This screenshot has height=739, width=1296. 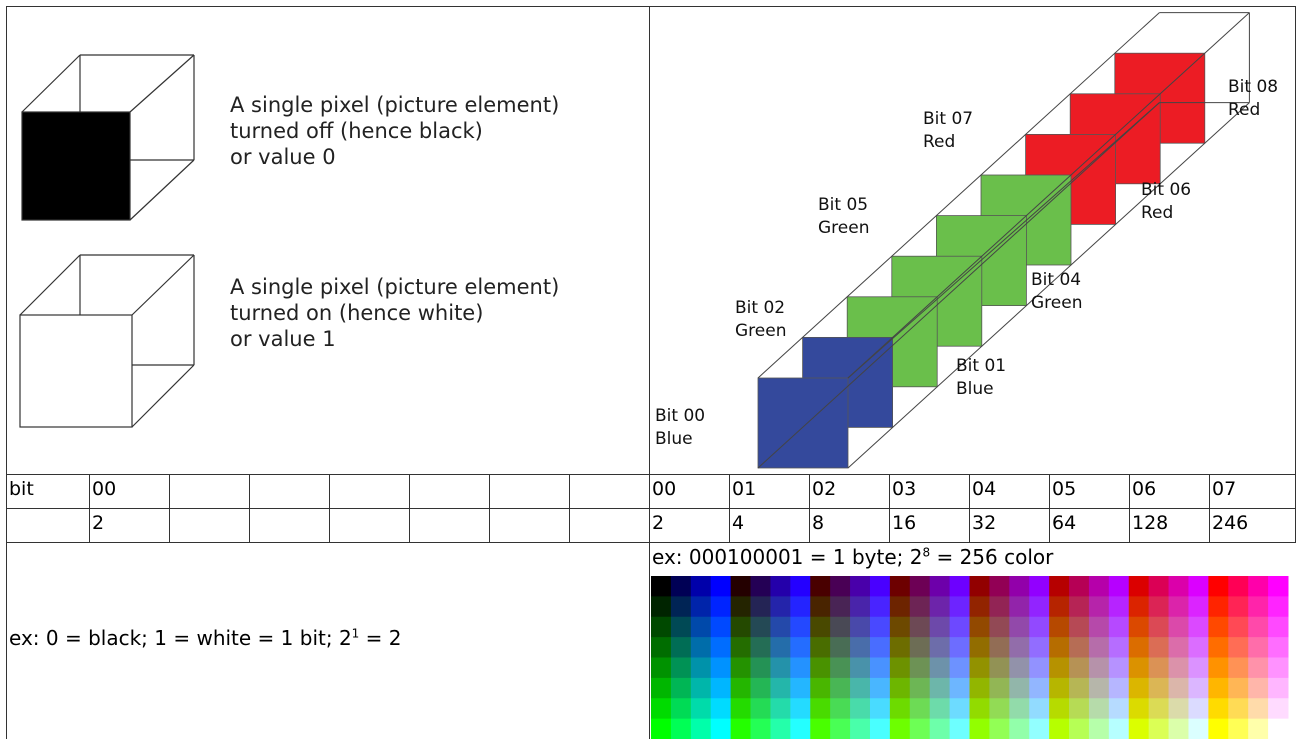 I want to click on table-cell-right-r1-c7: 06, so click(x=1144, y=489).